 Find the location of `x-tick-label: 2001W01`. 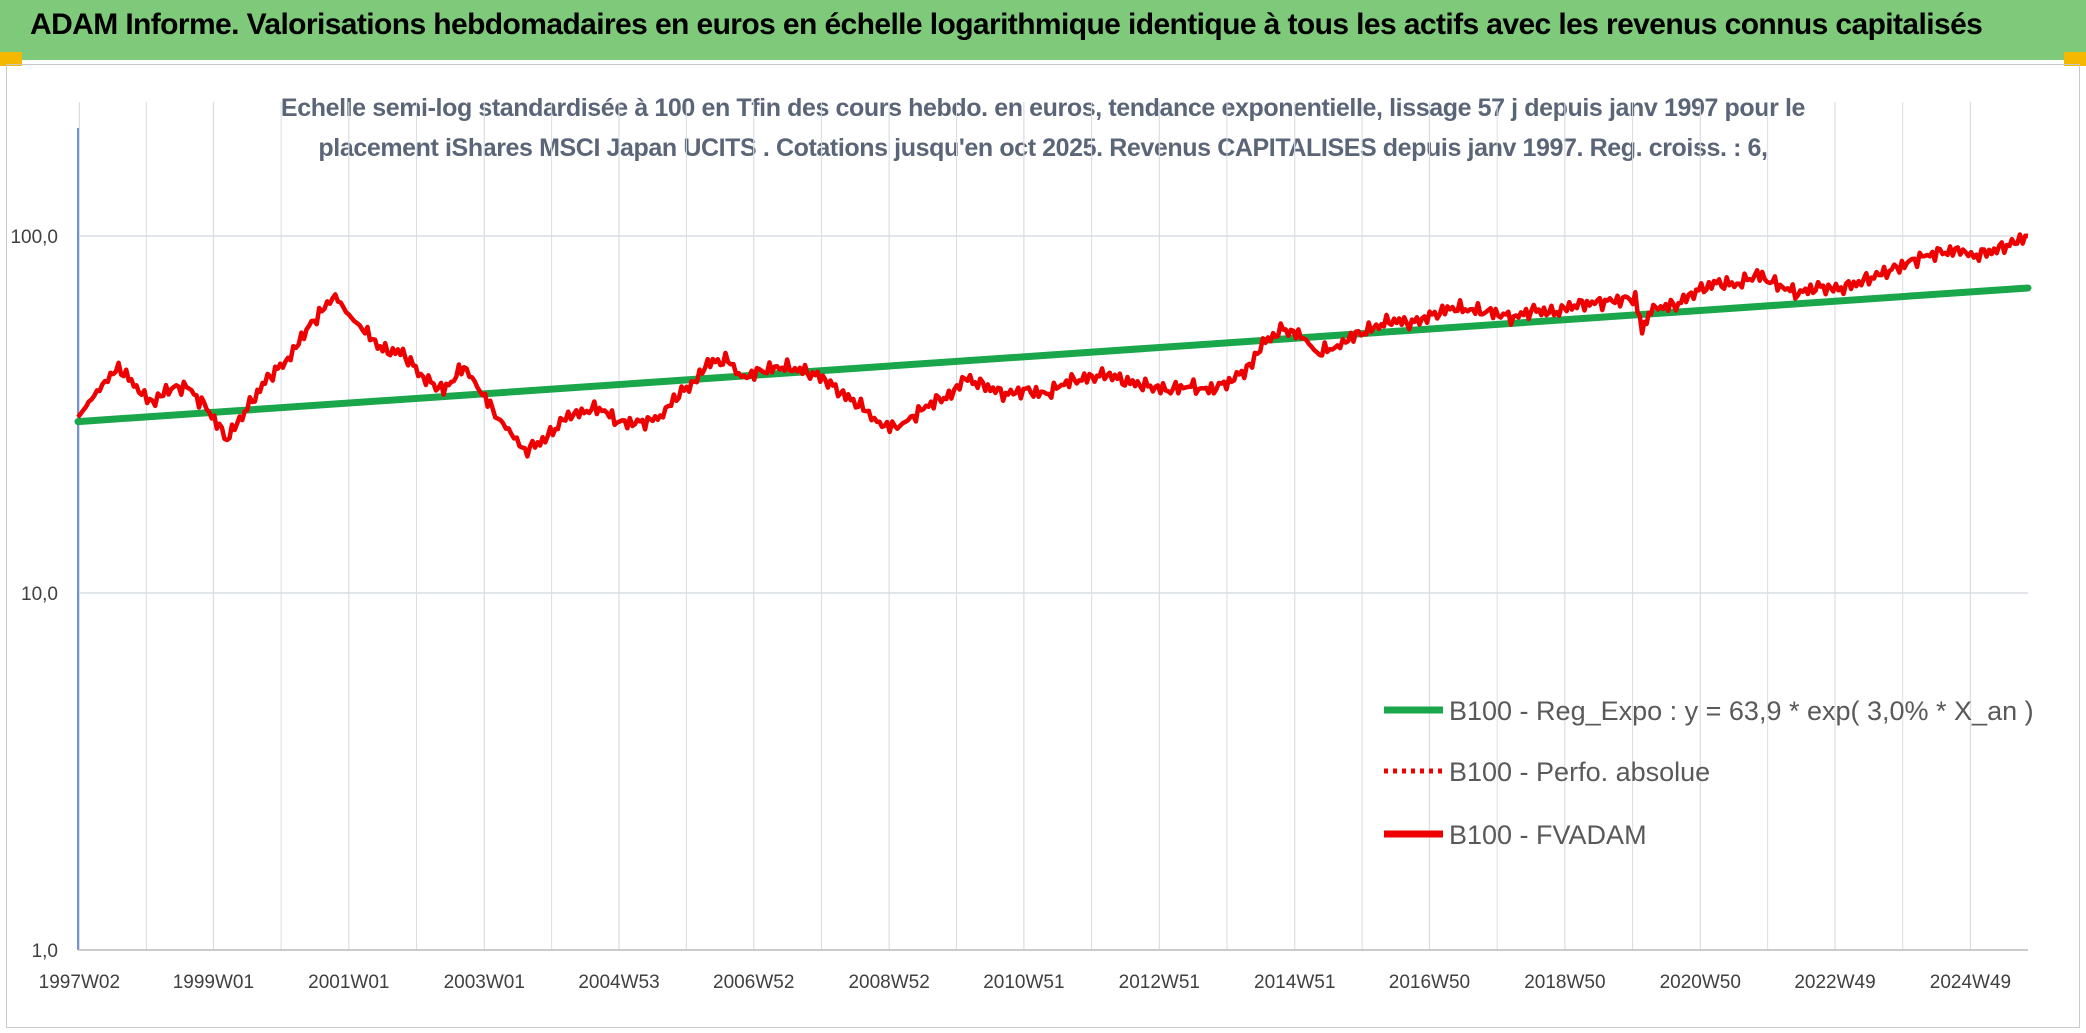

x-tick-label: 2001W01 is located at coordinates (348, 982).